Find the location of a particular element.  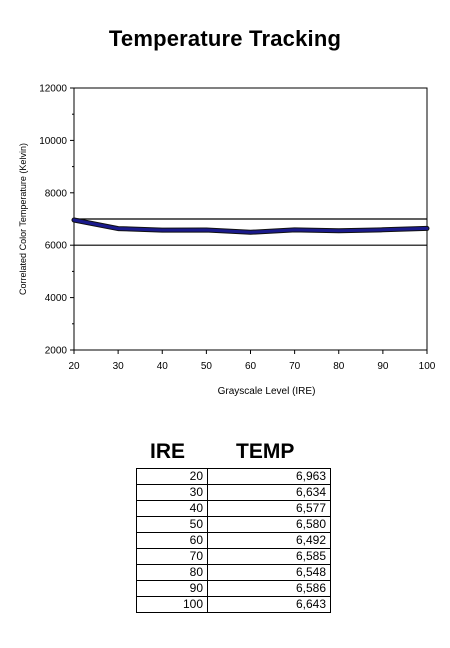

table-row: 60 6,492 is located at coordinates (233, 540).